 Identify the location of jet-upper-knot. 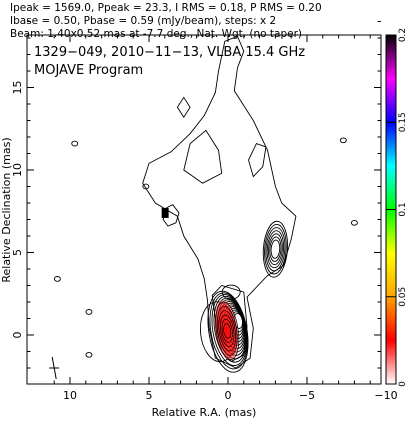
(183, 107).